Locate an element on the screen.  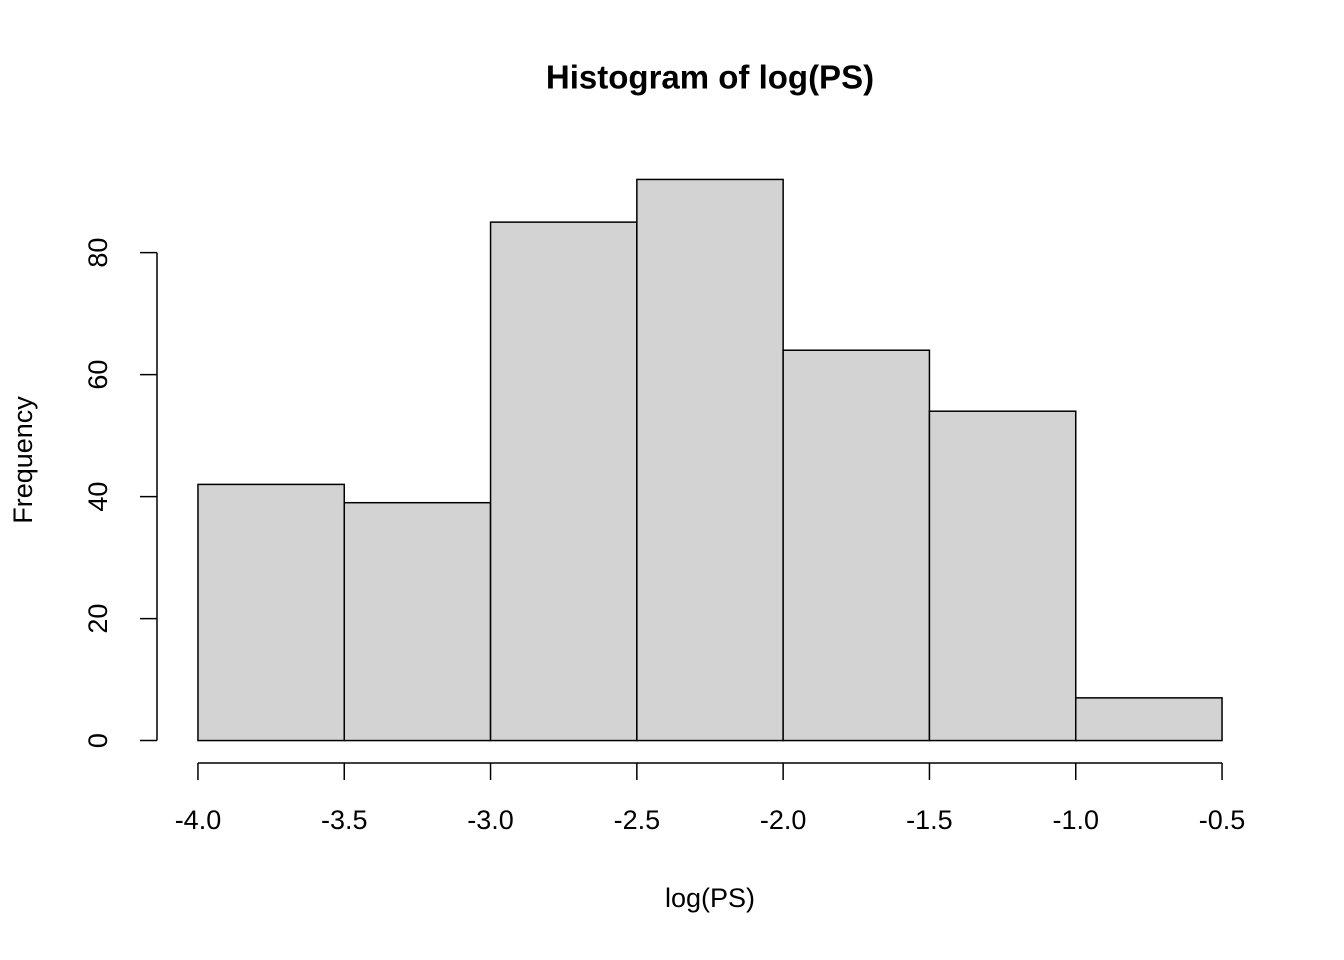
x-axis-title: log(PS) is located at coordinates (710, 898).